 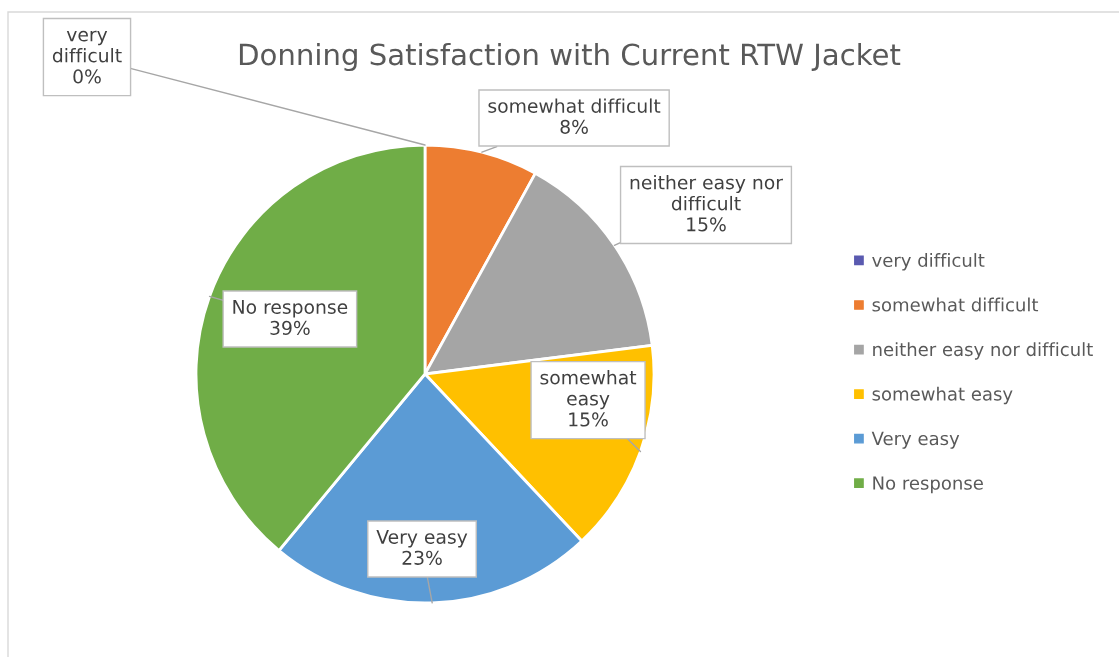 What do you see at coordinates (574, 126) in the screenshot?
I see `data-label: 8%` at bounding box center [574, 126].